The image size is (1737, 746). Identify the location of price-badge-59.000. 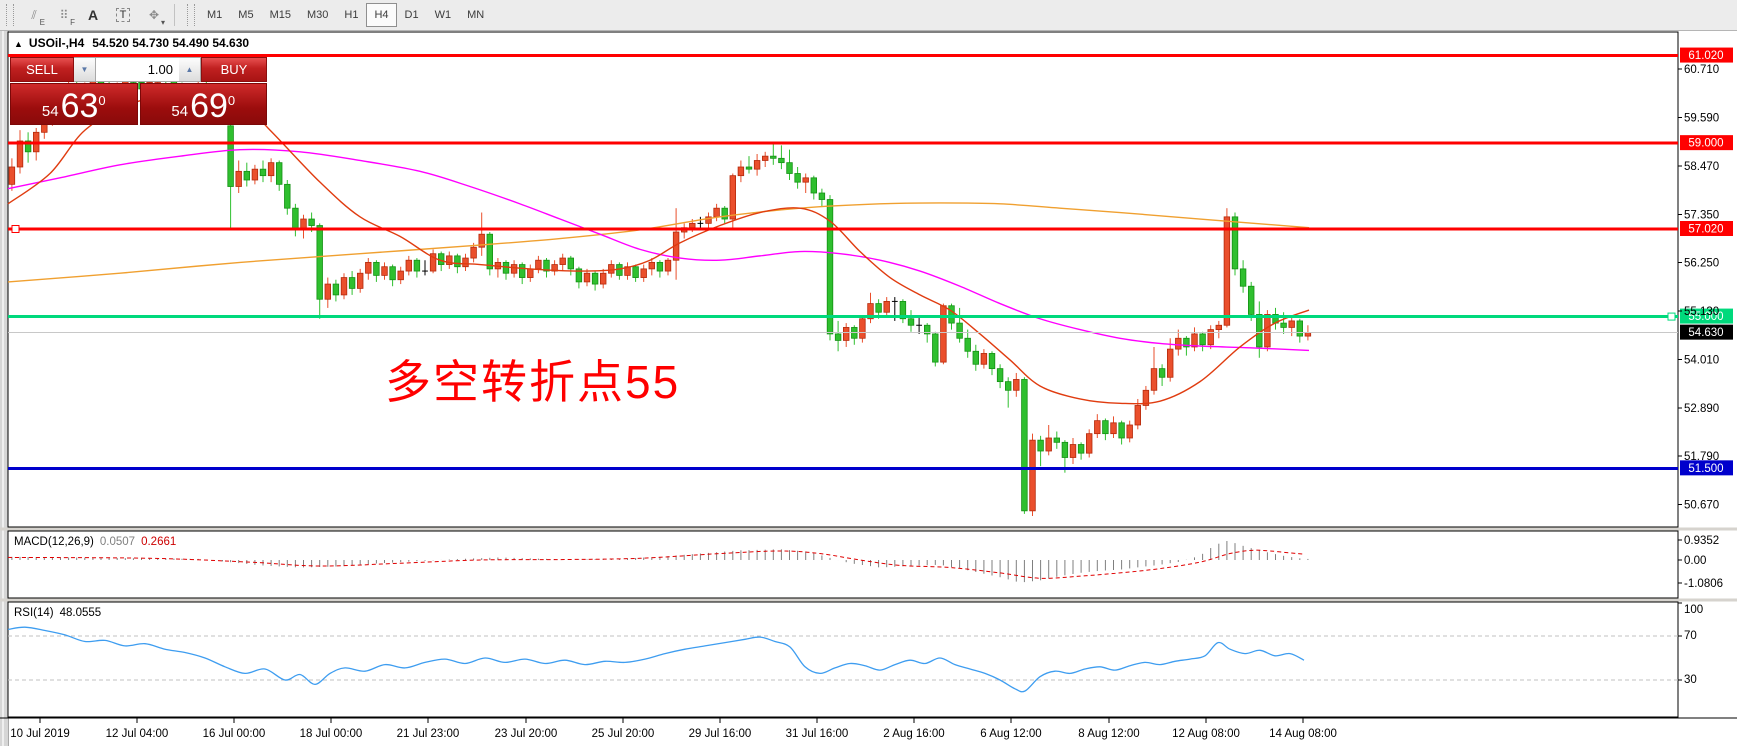
(1706, 143).